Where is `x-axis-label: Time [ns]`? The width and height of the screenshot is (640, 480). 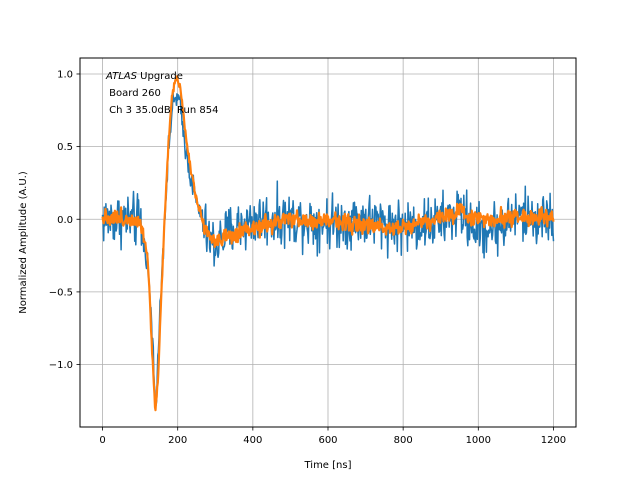 x-axis-label: Time [ns] is located at coordinates (327, 465).